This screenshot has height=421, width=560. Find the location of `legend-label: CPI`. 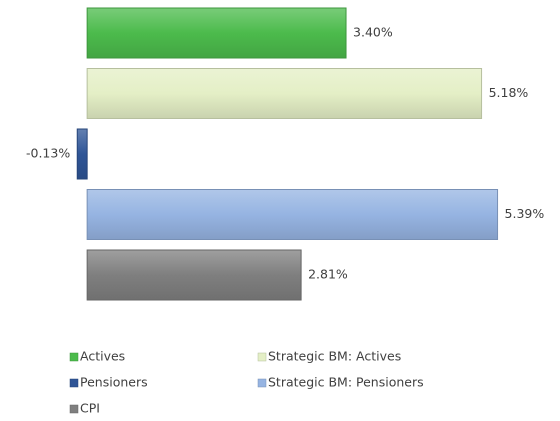

legend-label: CPI is located at coordinates (90, 408).